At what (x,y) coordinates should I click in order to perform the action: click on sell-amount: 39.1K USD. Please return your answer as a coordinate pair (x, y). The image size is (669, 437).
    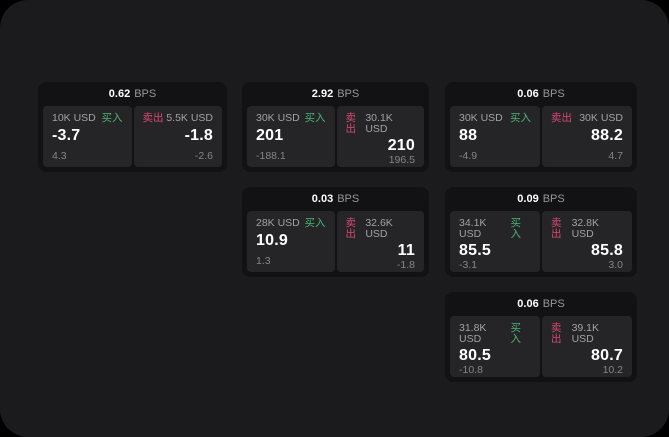
    Looking at the image, I should click on (585, 333).